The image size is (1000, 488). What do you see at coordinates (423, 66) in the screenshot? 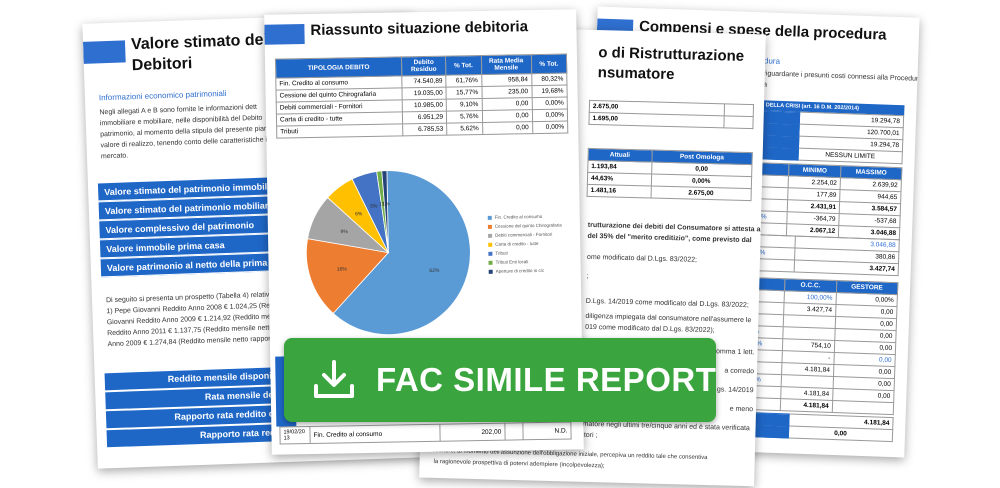
I see `header-debito-residuo: Debito Residuo` at bounding box center [423, 66].